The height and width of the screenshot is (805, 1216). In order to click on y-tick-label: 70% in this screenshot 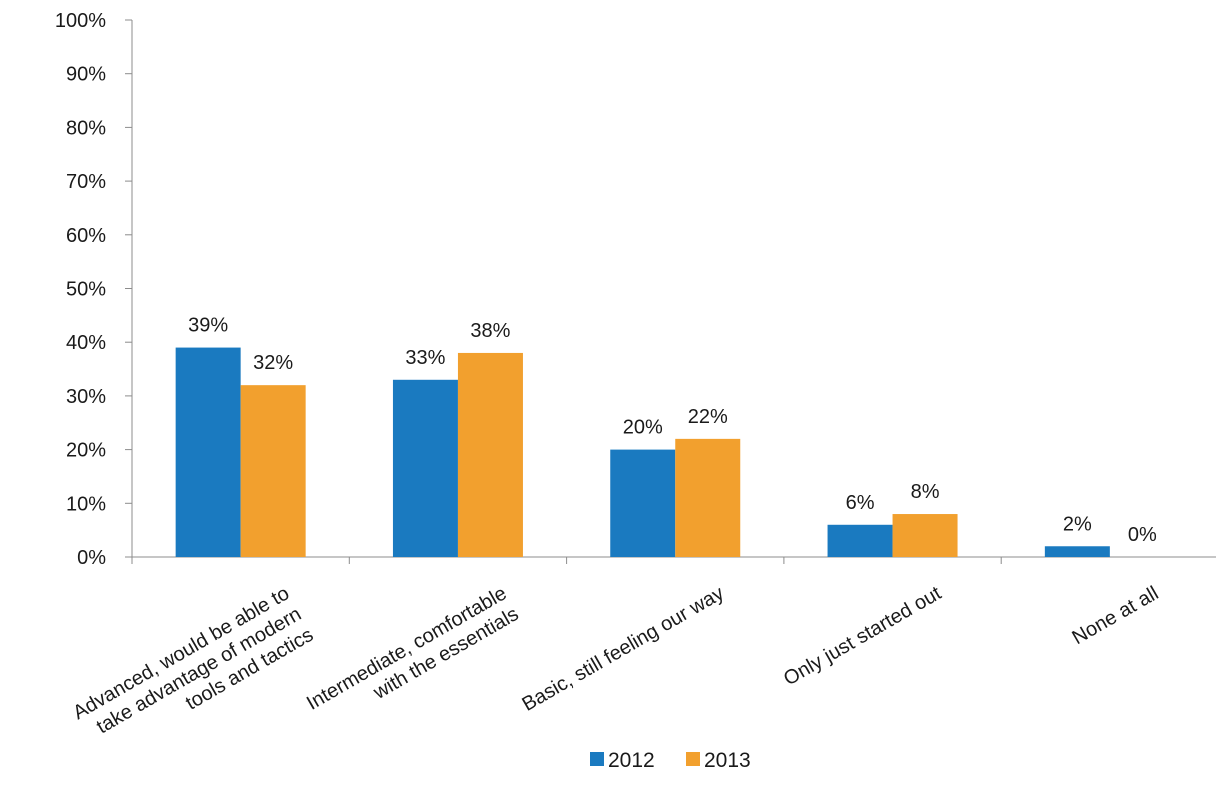, I will do `click(86, 182)`.